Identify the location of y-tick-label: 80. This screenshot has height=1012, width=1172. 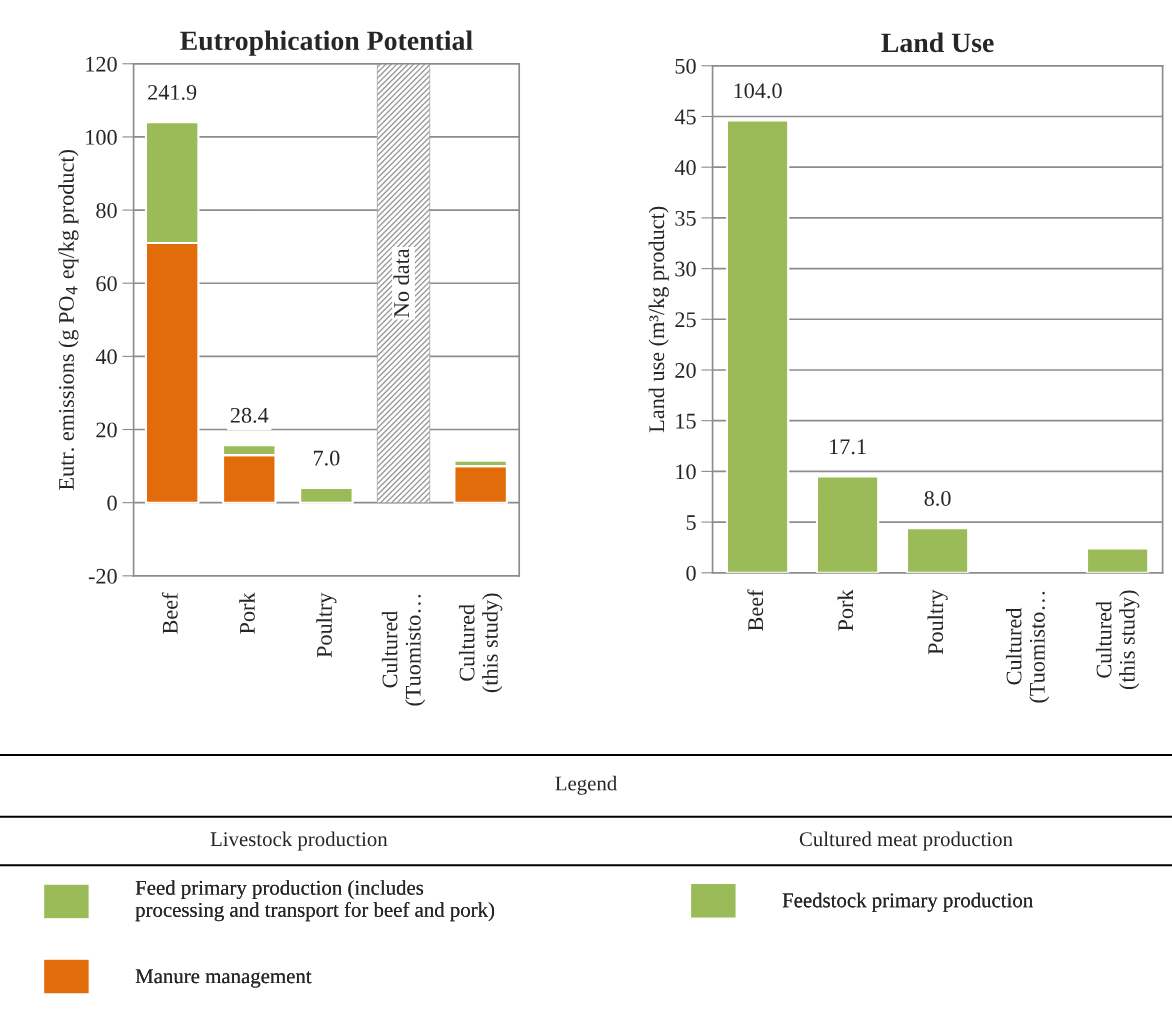
(106, 210).